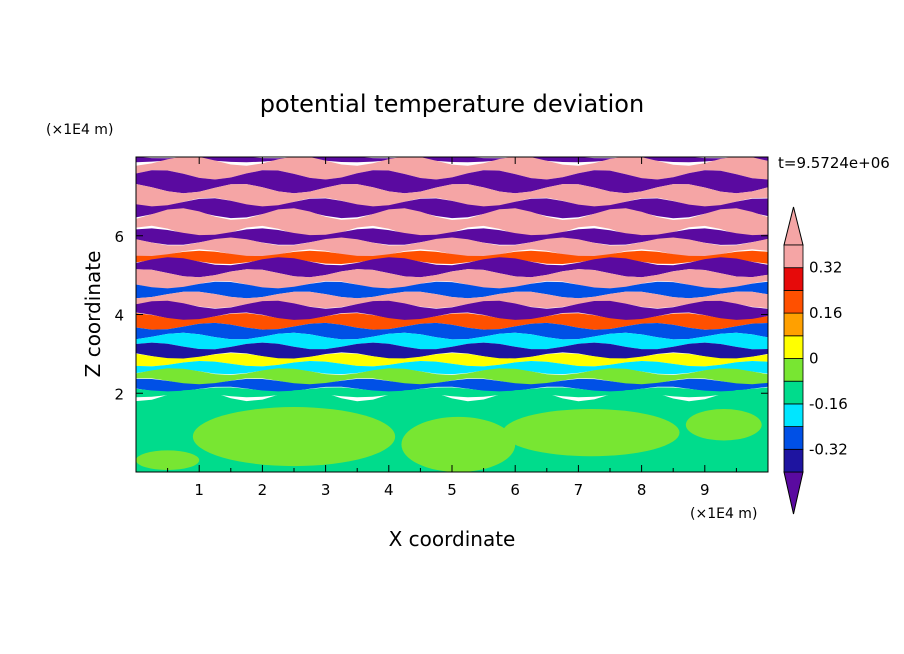  What do you see at coordinates (119, 394) in the screenshot?
I see `y-tick-label: 2` at bounding box center [119, 394].